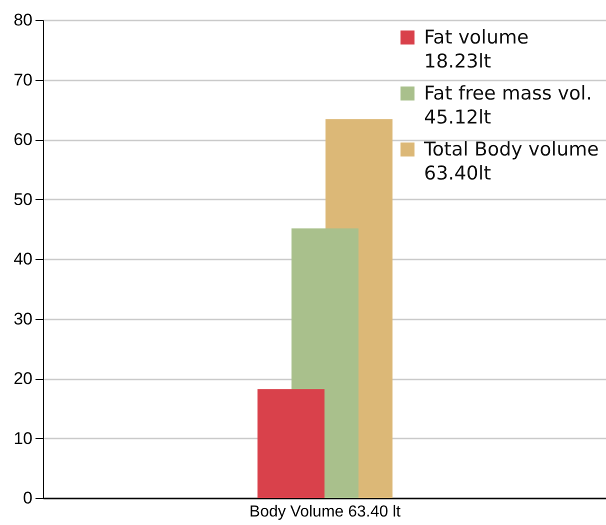 The width and height of the screenshot is (606, 525). What do you see at coordinates (291, 443) in the screenshot?
I see `bar` at bounding box center [291, 443].